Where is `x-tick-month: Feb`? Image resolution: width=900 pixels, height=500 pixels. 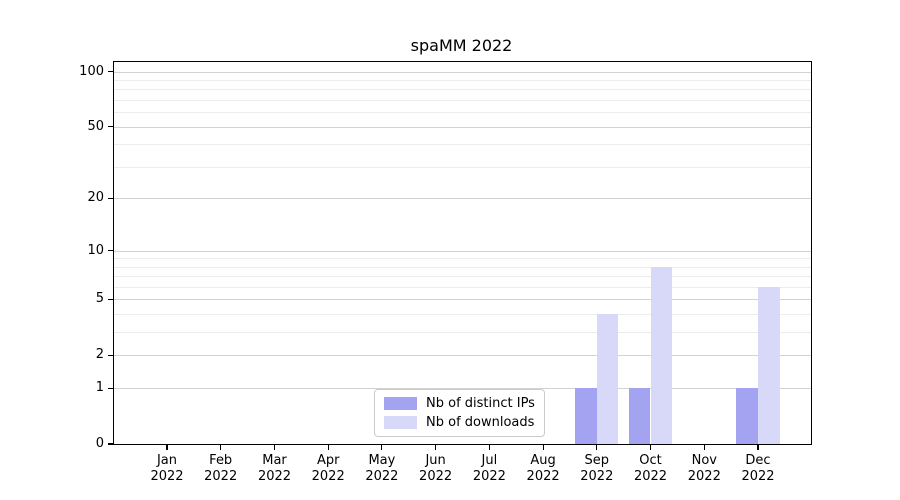 x-tick-month: Feb is located at coordinates (221, 460).